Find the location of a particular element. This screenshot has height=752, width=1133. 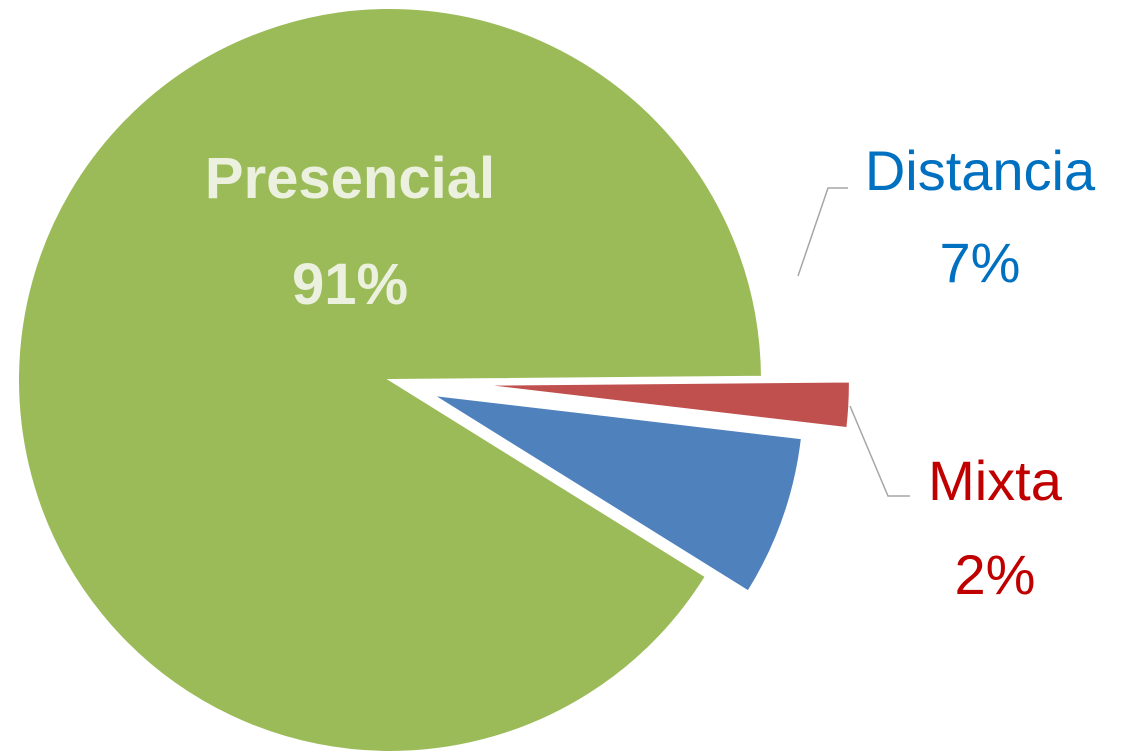

data-label-percent-mixta: 2% is located at coordinates (995, 574).